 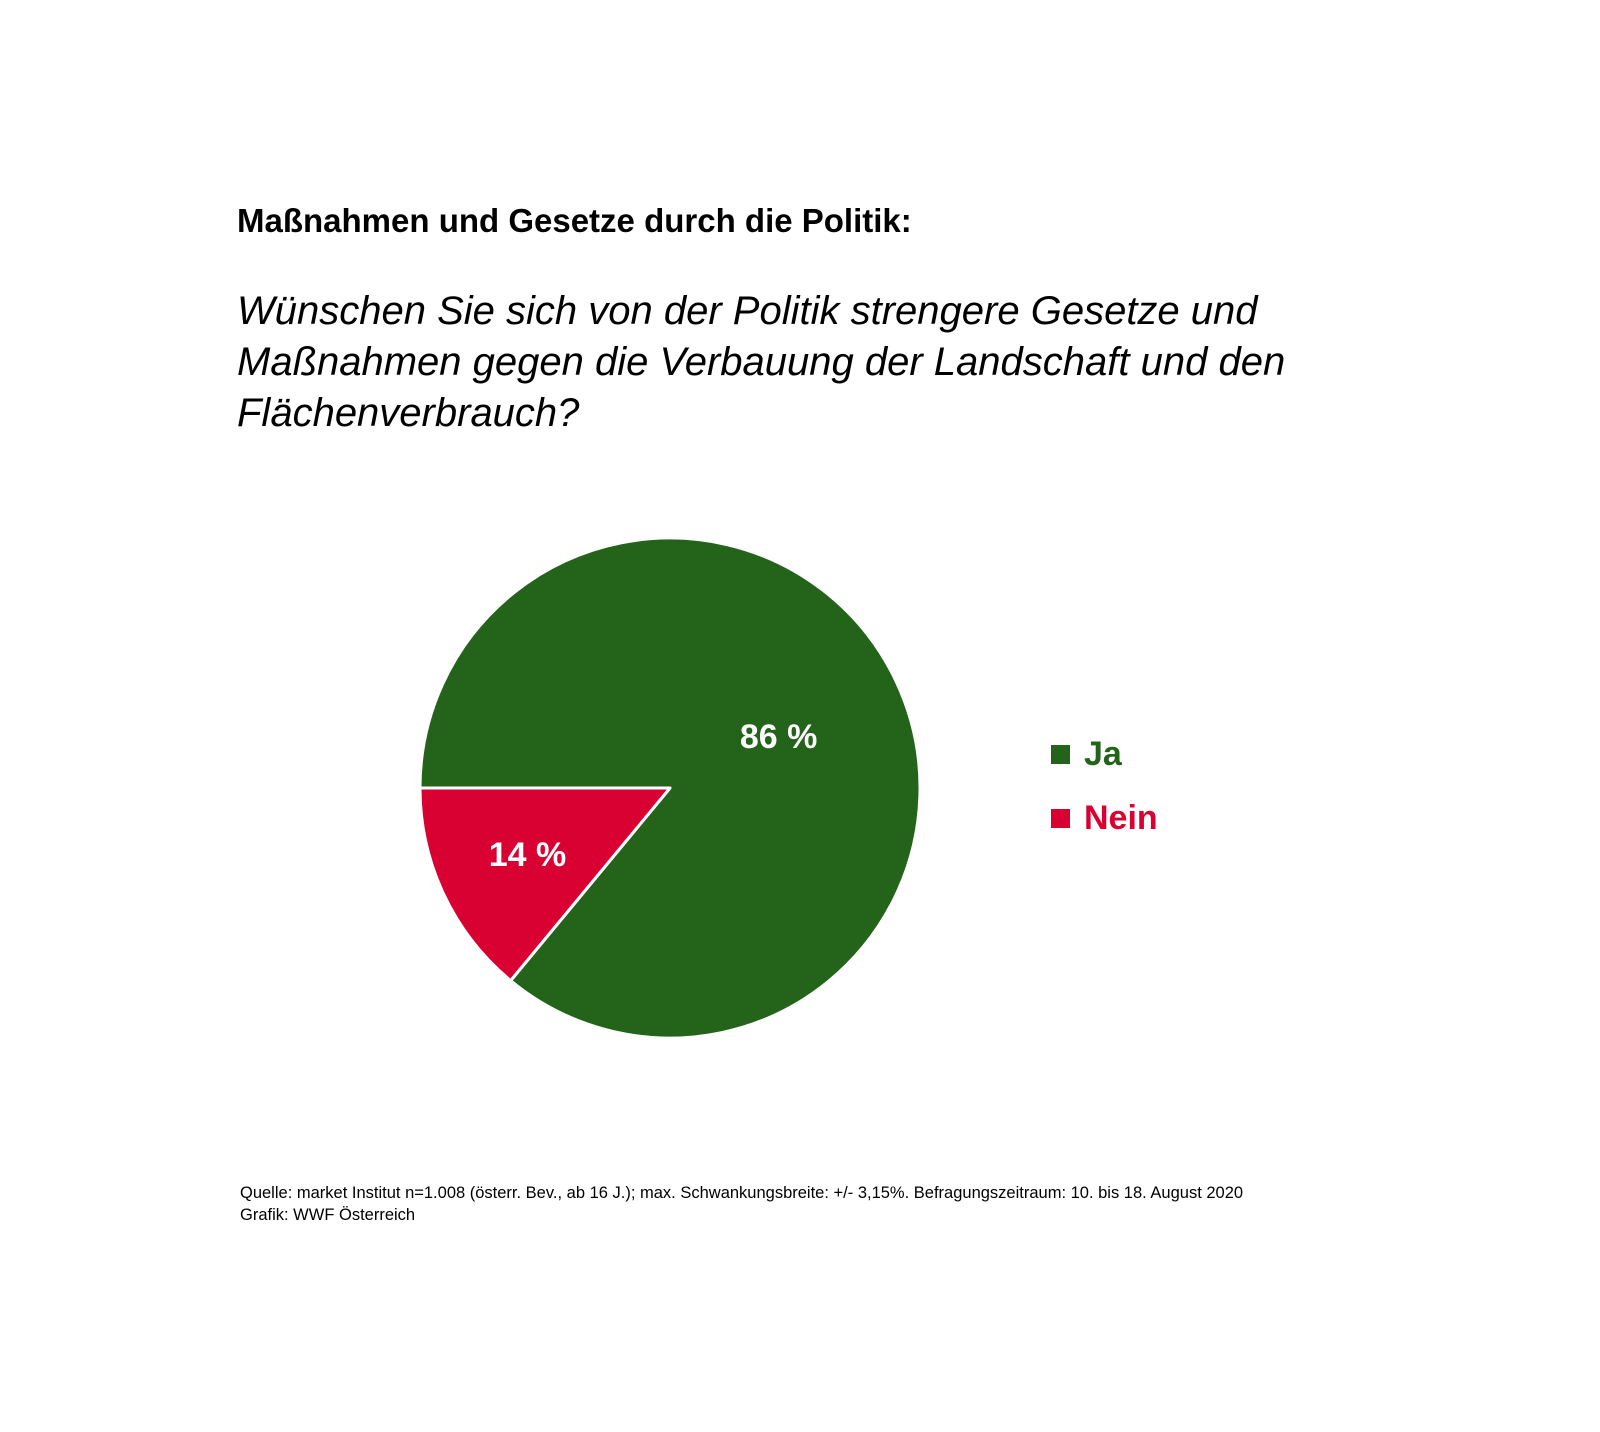 I want to click on legend-swatch-nein, so click(x=1060, y=818).